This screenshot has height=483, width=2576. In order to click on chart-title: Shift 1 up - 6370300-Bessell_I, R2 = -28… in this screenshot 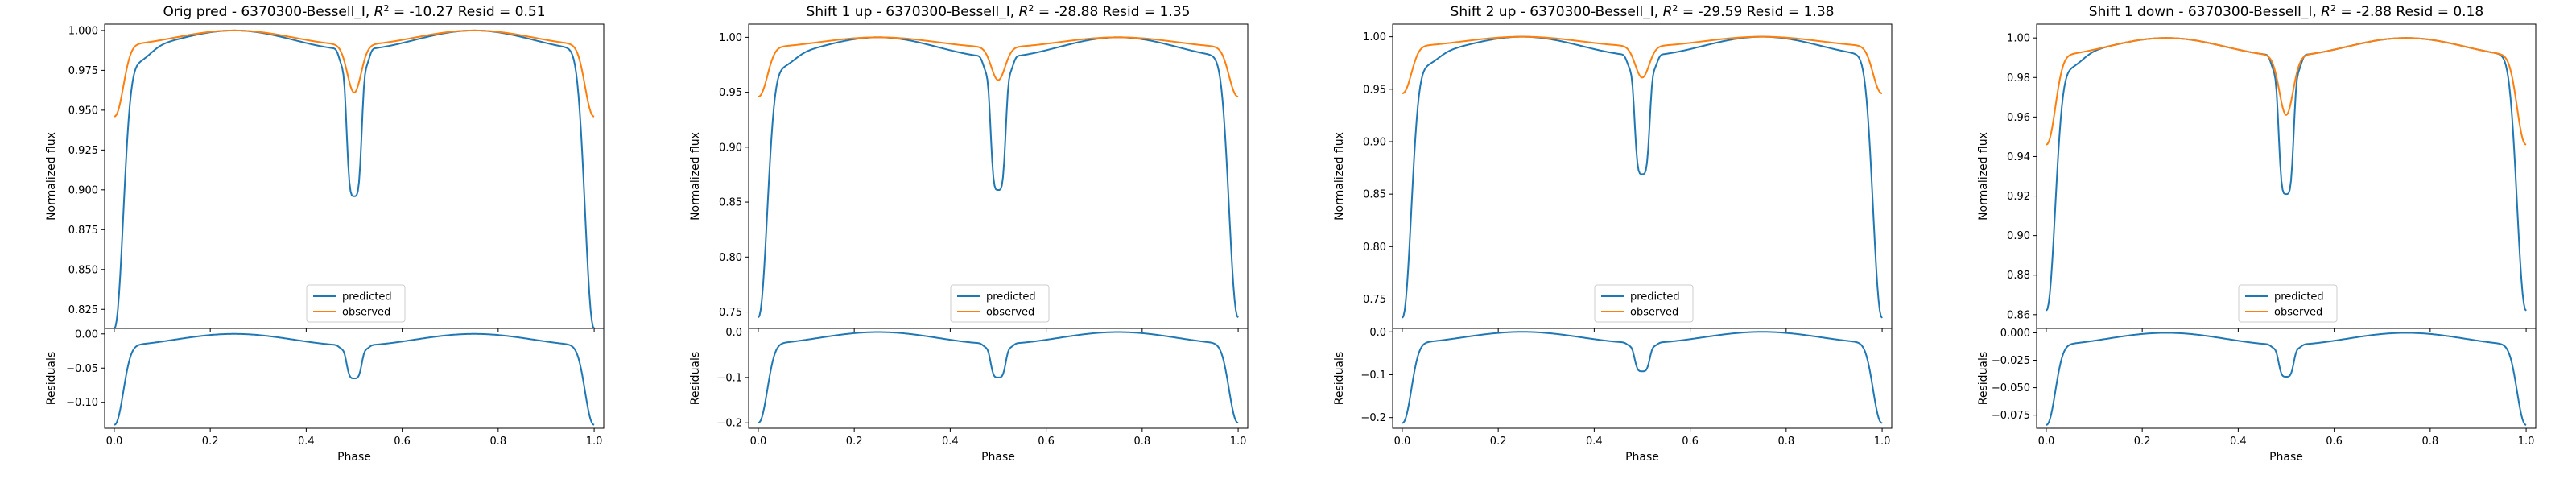, I will do `click(999, 11)`.